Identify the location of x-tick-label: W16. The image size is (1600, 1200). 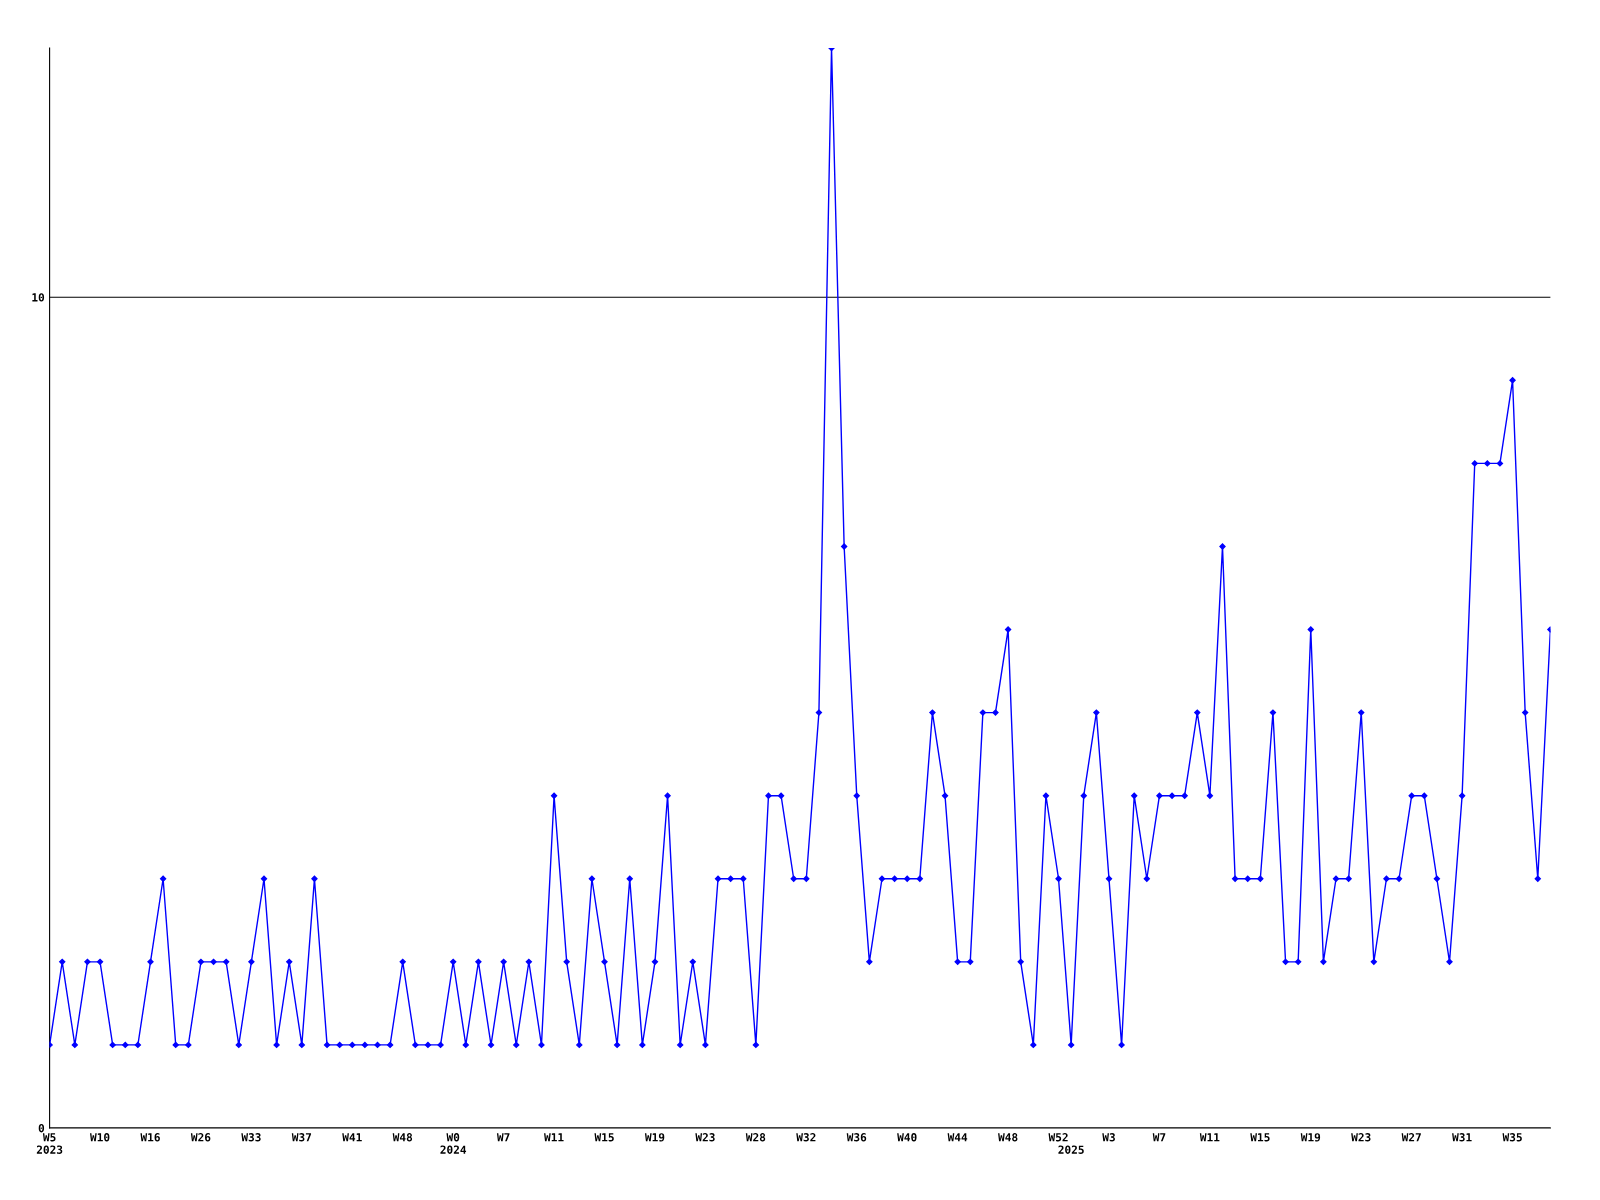
(150, 1137).